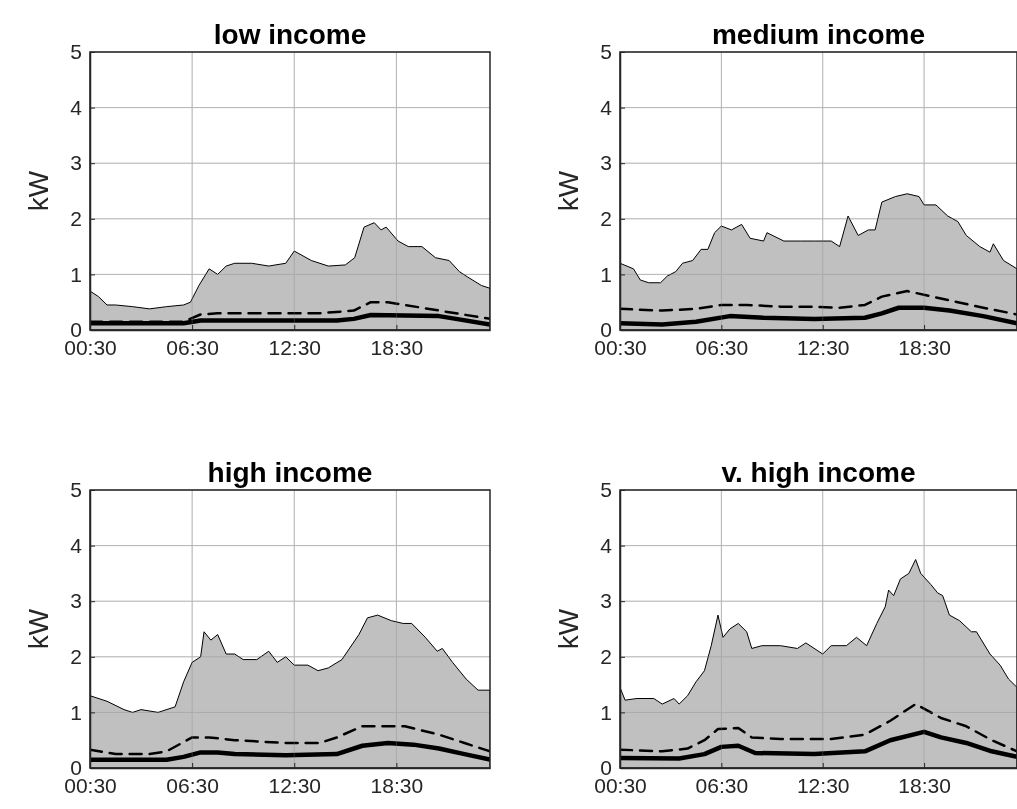 The height and width of the screenshot is (809, 1017). What do you see at coordinates (818, 34) in the screenshot?
I see `chart-title: medium income` at bounding box center [818, 34].